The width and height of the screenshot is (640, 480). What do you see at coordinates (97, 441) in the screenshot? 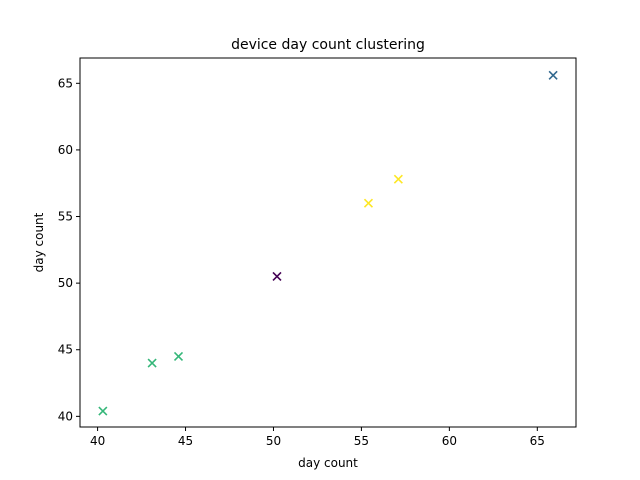
I see `x-tick-label: 40` at bounding box center [97, 441].